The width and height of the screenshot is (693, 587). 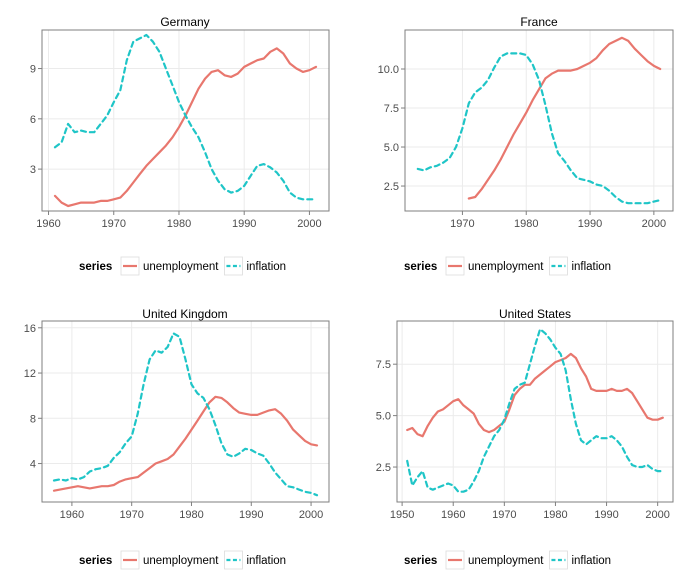 What do you see at coordinates (388, 70) in the screenshot?
I see `y-tick-label: 10.0` at bounding box center [388, 70].